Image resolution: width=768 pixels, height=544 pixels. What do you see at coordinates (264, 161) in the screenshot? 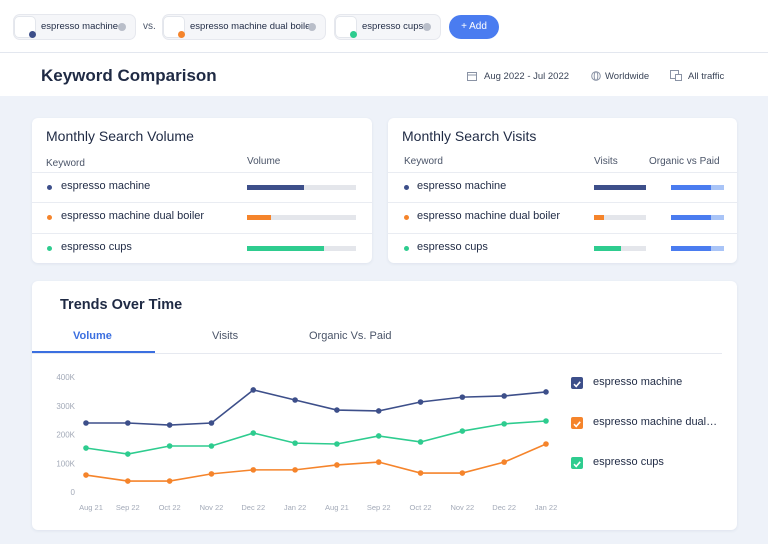
I see `column-header: Volume` at bounding box center [264, 161].